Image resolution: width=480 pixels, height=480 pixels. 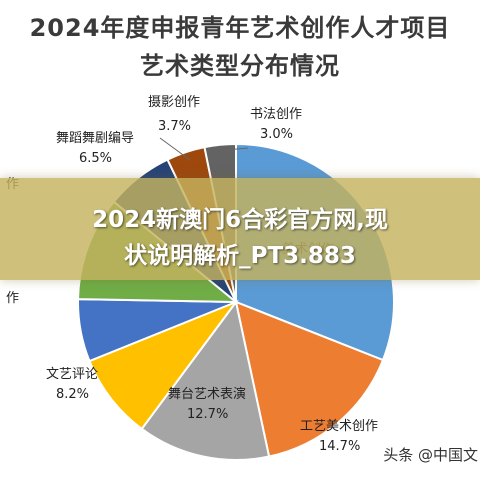 What do you see at coordinates (95, 138) in the screenshot?
I see `slice-label: 舞蹈舞剧编导` at bounding box center [95, 138].